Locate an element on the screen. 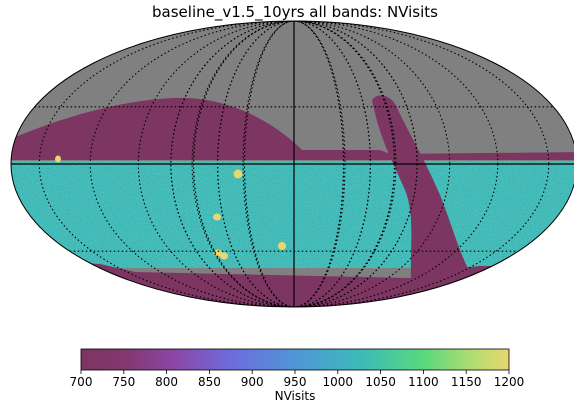 The height and width of the screenshot is (408, 574). colorbar-label: NVisits is located at coordinates (295, 396).